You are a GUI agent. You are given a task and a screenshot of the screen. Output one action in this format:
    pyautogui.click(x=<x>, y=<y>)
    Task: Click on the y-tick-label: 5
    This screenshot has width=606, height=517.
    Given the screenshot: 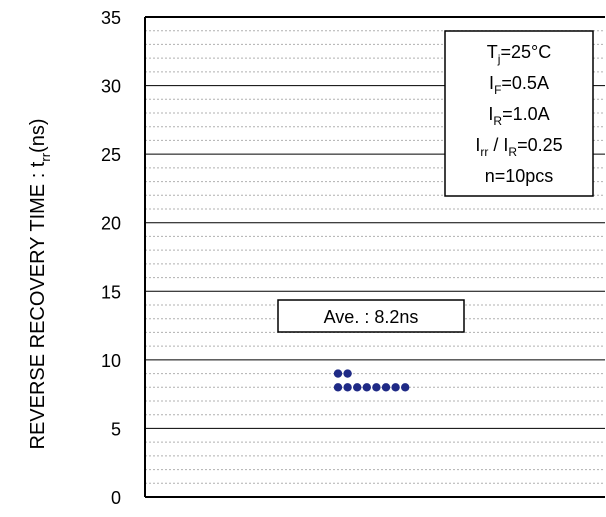 What is the action you would take?
    pyautogui.click(x=116, y=429)
    